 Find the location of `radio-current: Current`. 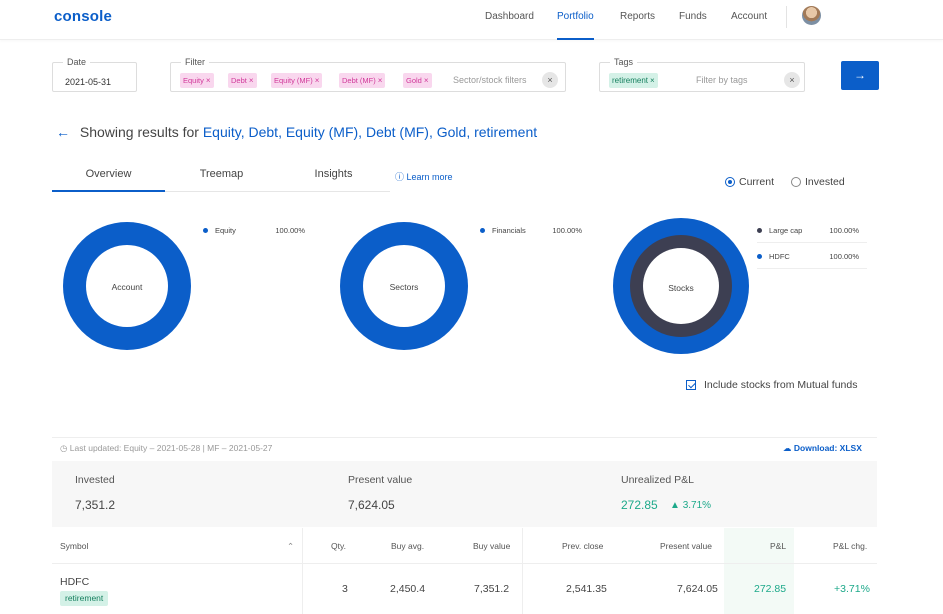

radio-current: Current is located at coordinates (749, 182).